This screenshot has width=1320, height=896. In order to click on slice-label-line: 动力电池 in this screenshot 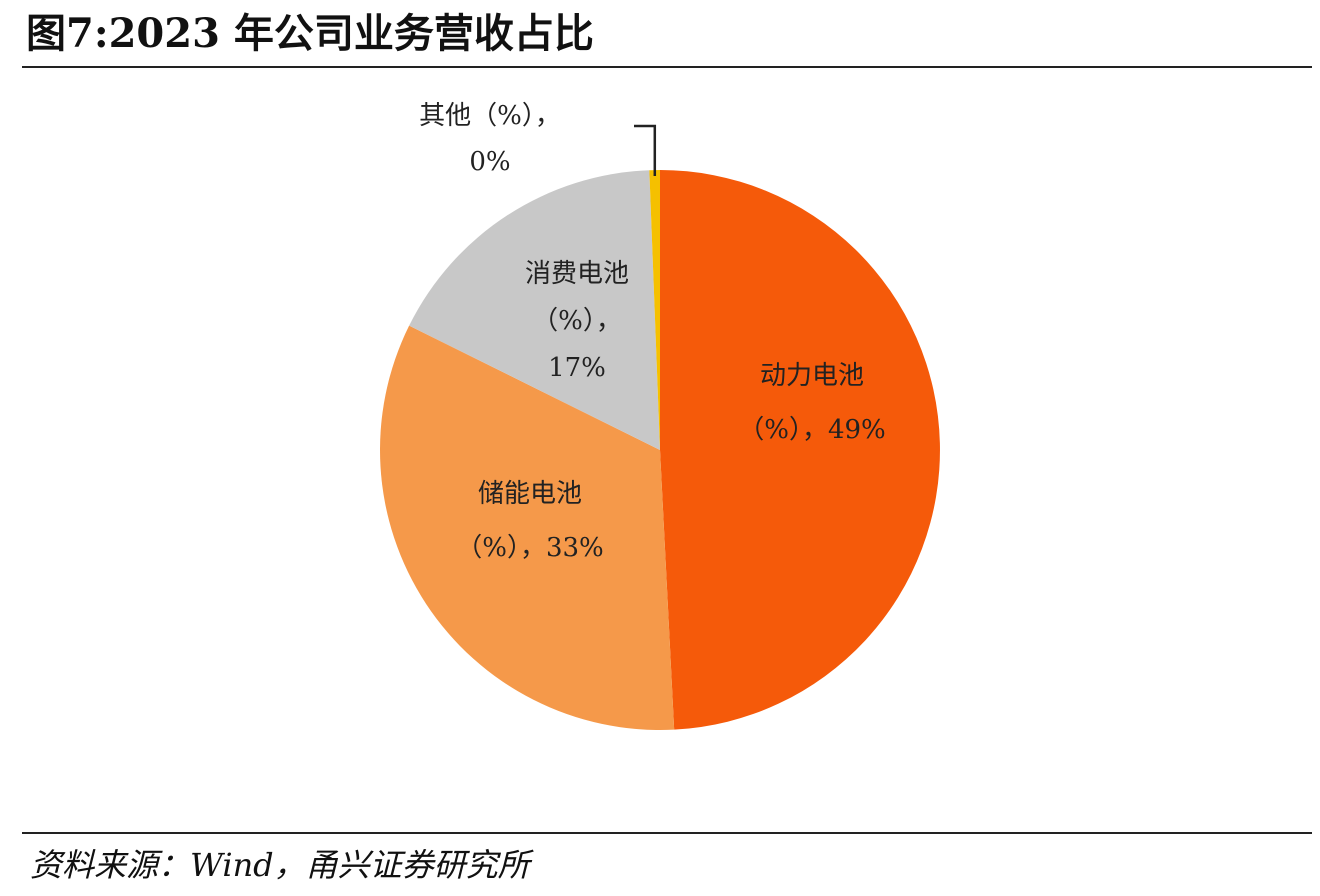, I will do `click(812, 376)`.